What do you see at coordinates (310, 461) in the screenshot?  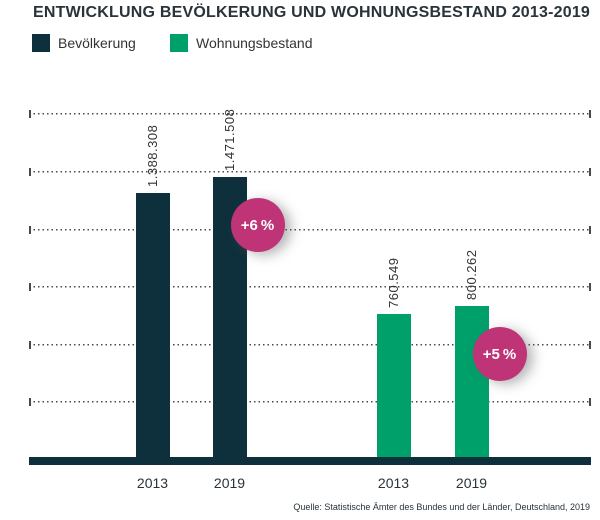 I see `x-axis-baseline` at bounding box center [310, 461].